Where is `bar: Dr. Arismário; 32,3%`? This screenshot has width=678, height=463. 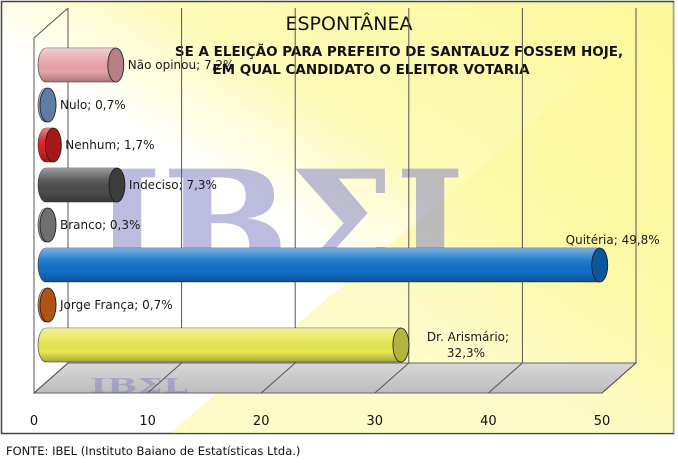 bar: Dr. Arismário; 32,3% is located at coordinates (273, 345).